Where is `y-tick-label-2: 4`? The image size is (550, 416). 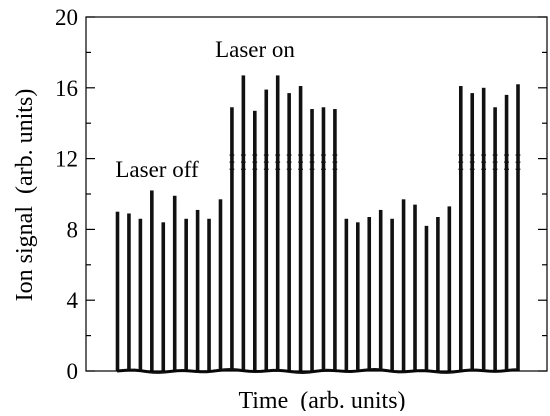 y-tick-label-2: 4 is located at coordinates (73, 300).